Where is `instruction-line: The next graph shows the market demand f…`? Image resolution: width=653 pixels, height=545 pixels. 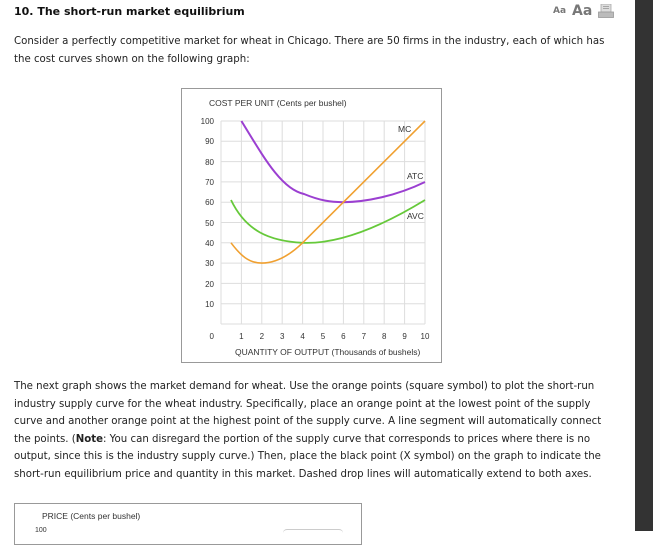
instruction-line: The next graph shows the market demand f… is located at coordinates (304, 386).